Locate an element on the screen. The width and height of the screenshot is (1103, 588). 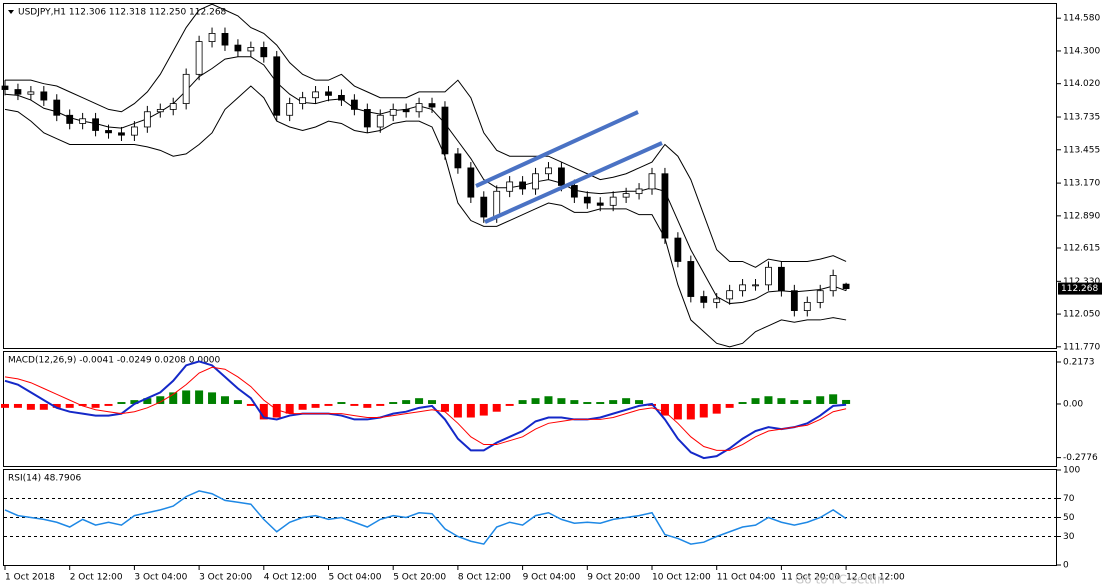
x-tick-label: 9 Oct 04:00 is located at coordinates (549, 578).